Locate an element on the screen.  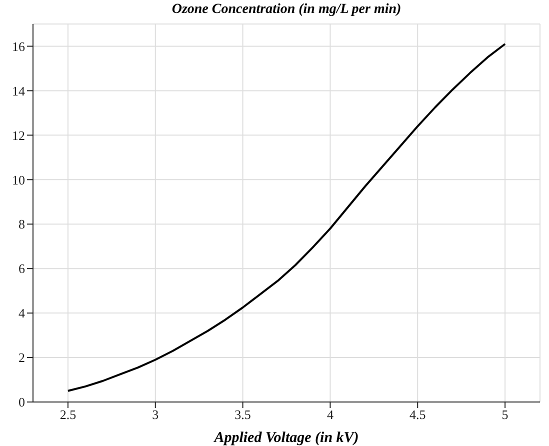
x-tick-label: 4 is located at coordinates (330, 414).